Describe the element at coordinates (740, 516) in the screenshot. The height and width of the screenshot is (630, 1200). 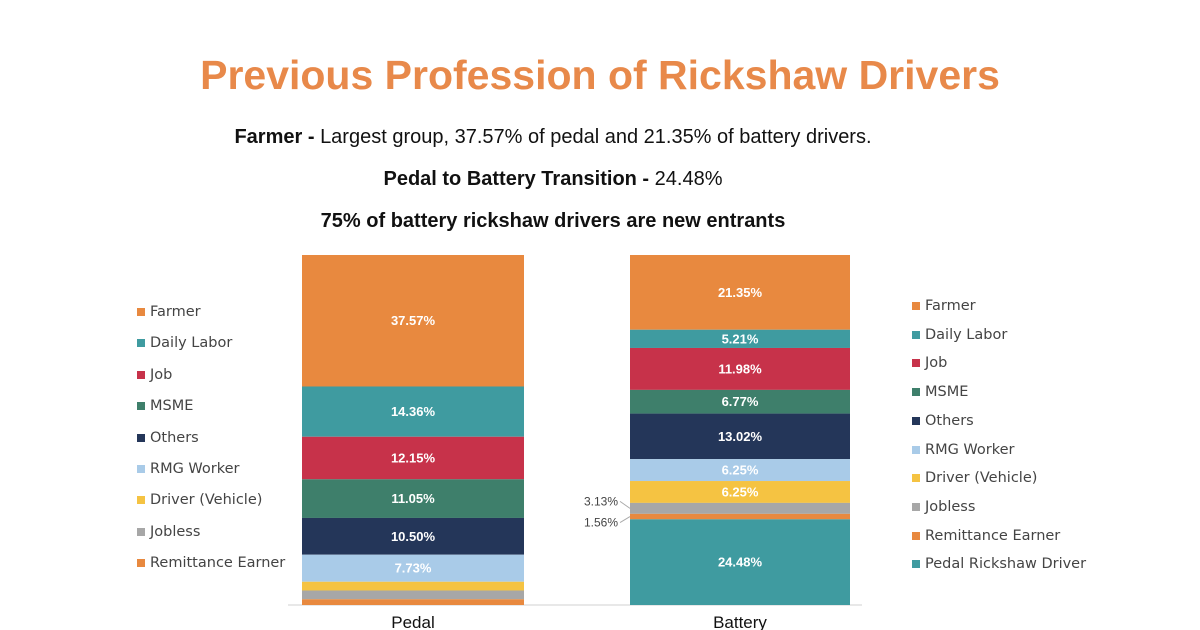
I see `bar-segment-battery-remittance-earner` at that location.